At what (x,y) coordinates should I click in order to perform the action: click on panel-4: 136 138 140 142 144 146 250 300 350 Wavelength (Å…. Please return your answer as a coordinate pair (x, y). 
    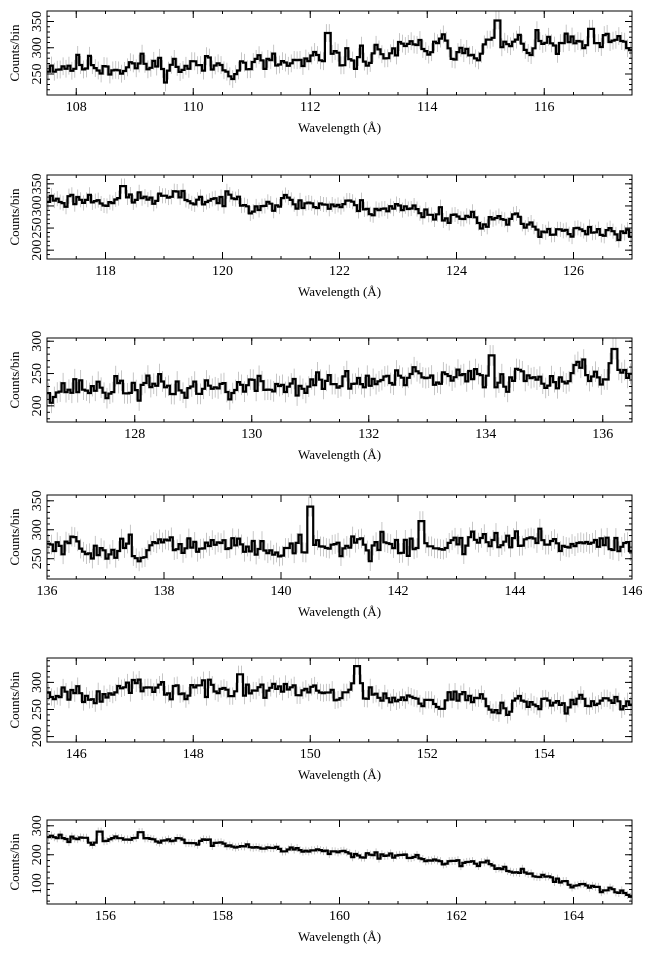
    Looking at the image, I should click on (325, 554).